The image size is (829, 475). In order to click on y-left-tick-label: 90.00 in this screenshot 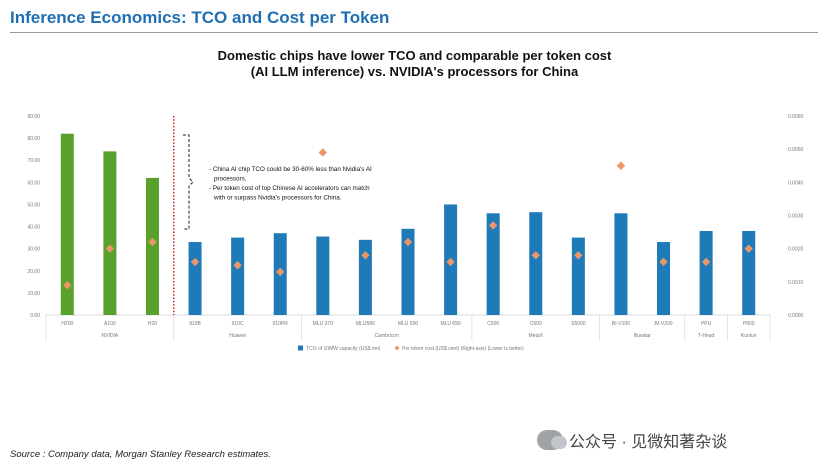, I will do `click(33, 117)`.